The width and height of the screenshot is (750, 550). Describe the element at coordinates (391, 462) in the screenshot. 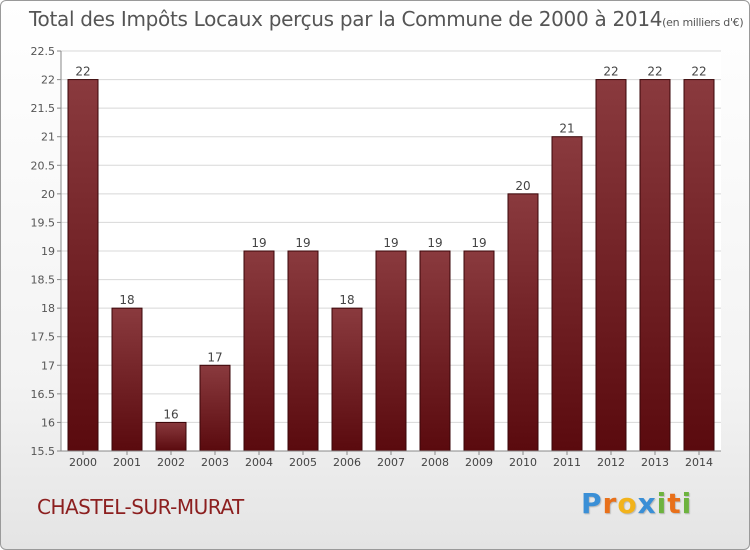

I see `x-tick-label: 2007` at that location.